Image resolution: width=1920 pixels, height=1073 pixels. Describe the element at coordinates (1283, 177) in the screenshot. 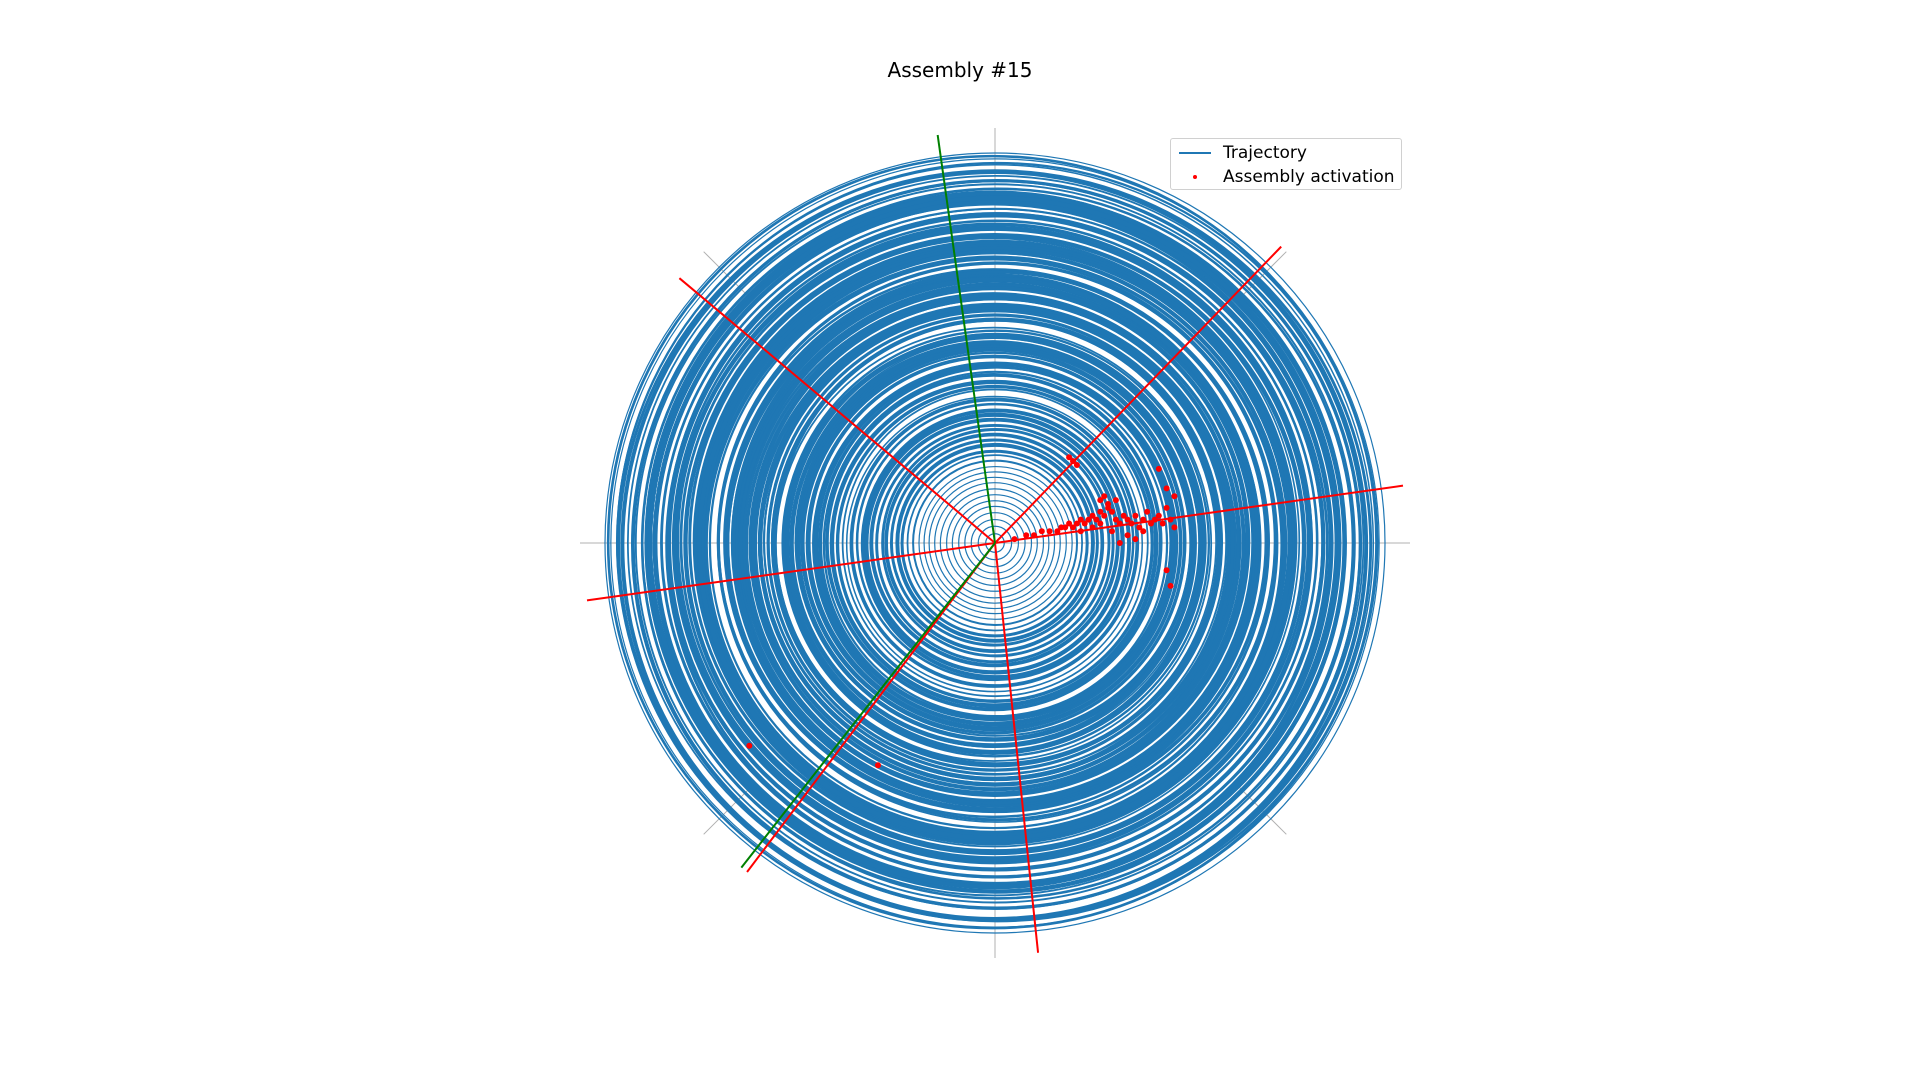

I see `legend-item-activation: Assembly activation` at that location.